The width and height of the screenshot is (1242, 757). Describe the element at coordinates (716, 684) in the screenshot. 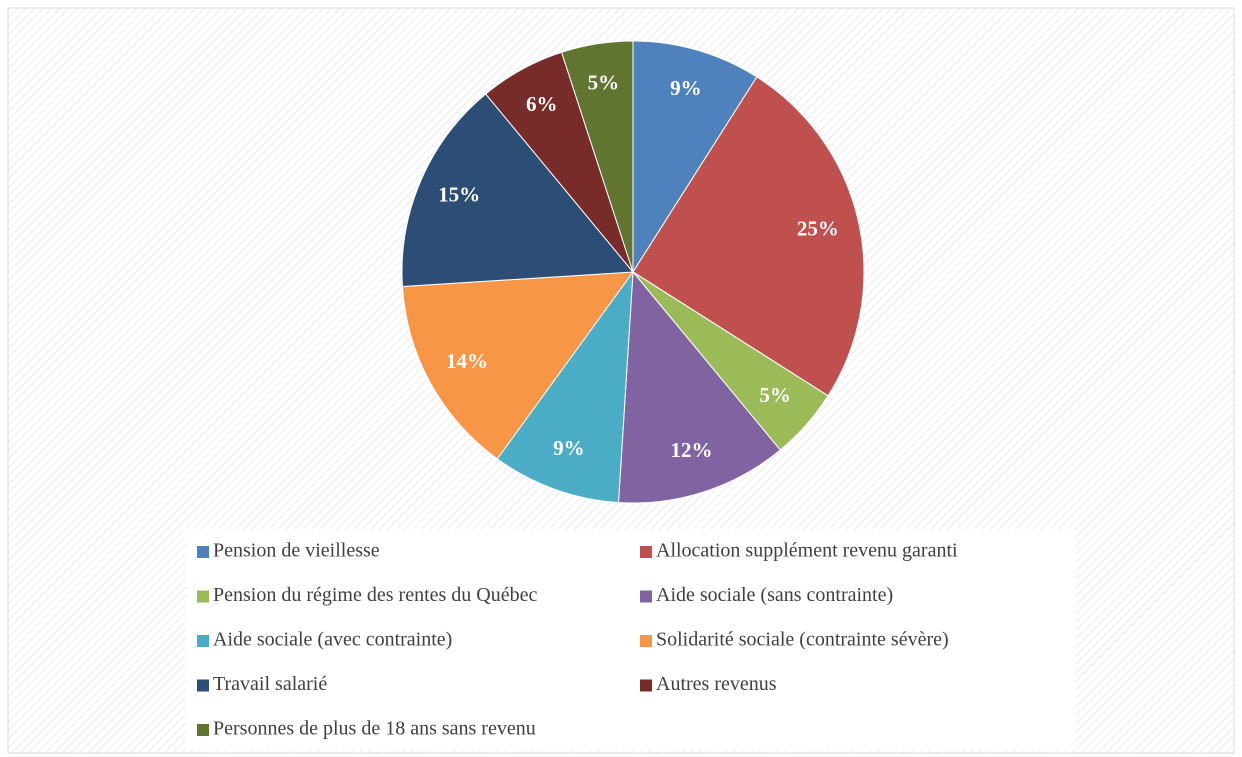

I see `legend-label: Autres revenus` at that location.